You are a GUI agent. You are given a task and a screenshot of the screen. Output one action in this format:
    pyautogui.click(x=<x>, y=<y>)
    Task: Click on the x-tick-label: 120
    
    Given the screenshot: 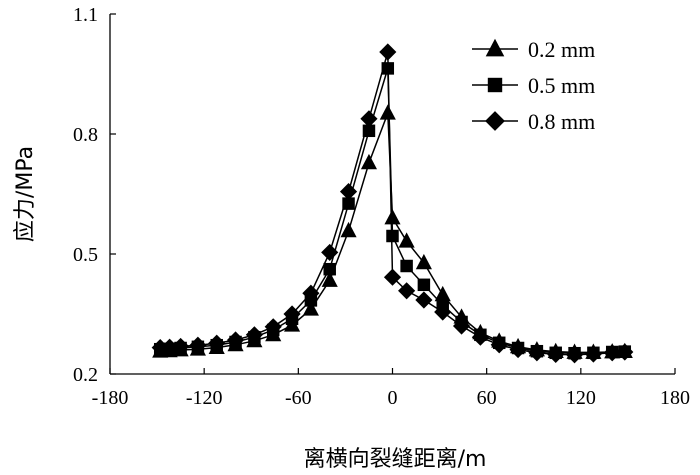 What is the action you would take?
    pyautogui.click(x=581, y=398)
    